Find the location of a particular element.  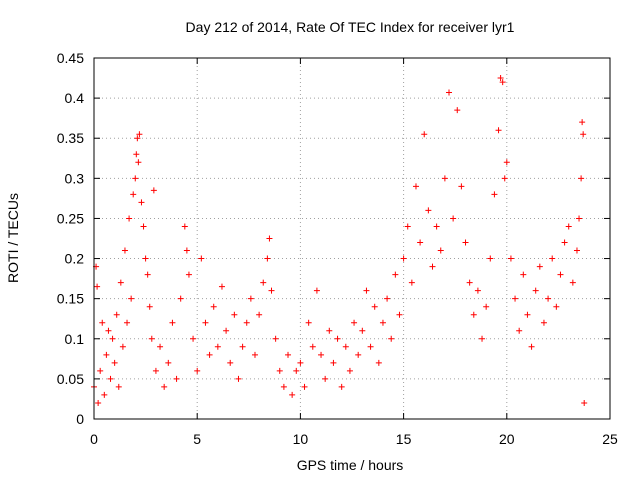

x-axis-label: GPS time / hours is located at coordinates (350, 465).